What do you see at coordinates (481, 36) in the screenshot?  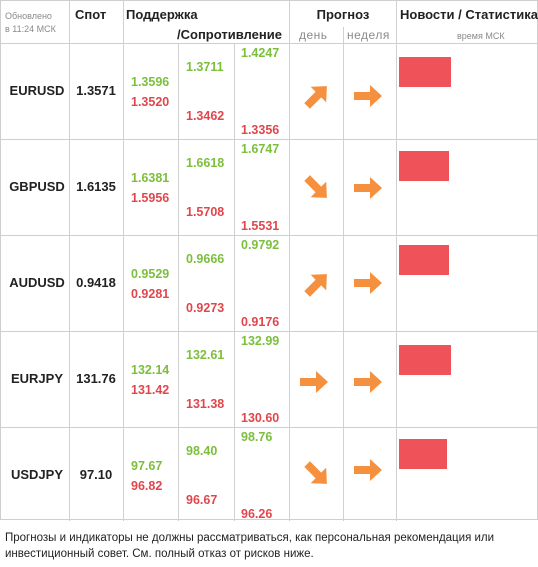 I see `news-time-label: время МСК` at bounding box center [481, 36].